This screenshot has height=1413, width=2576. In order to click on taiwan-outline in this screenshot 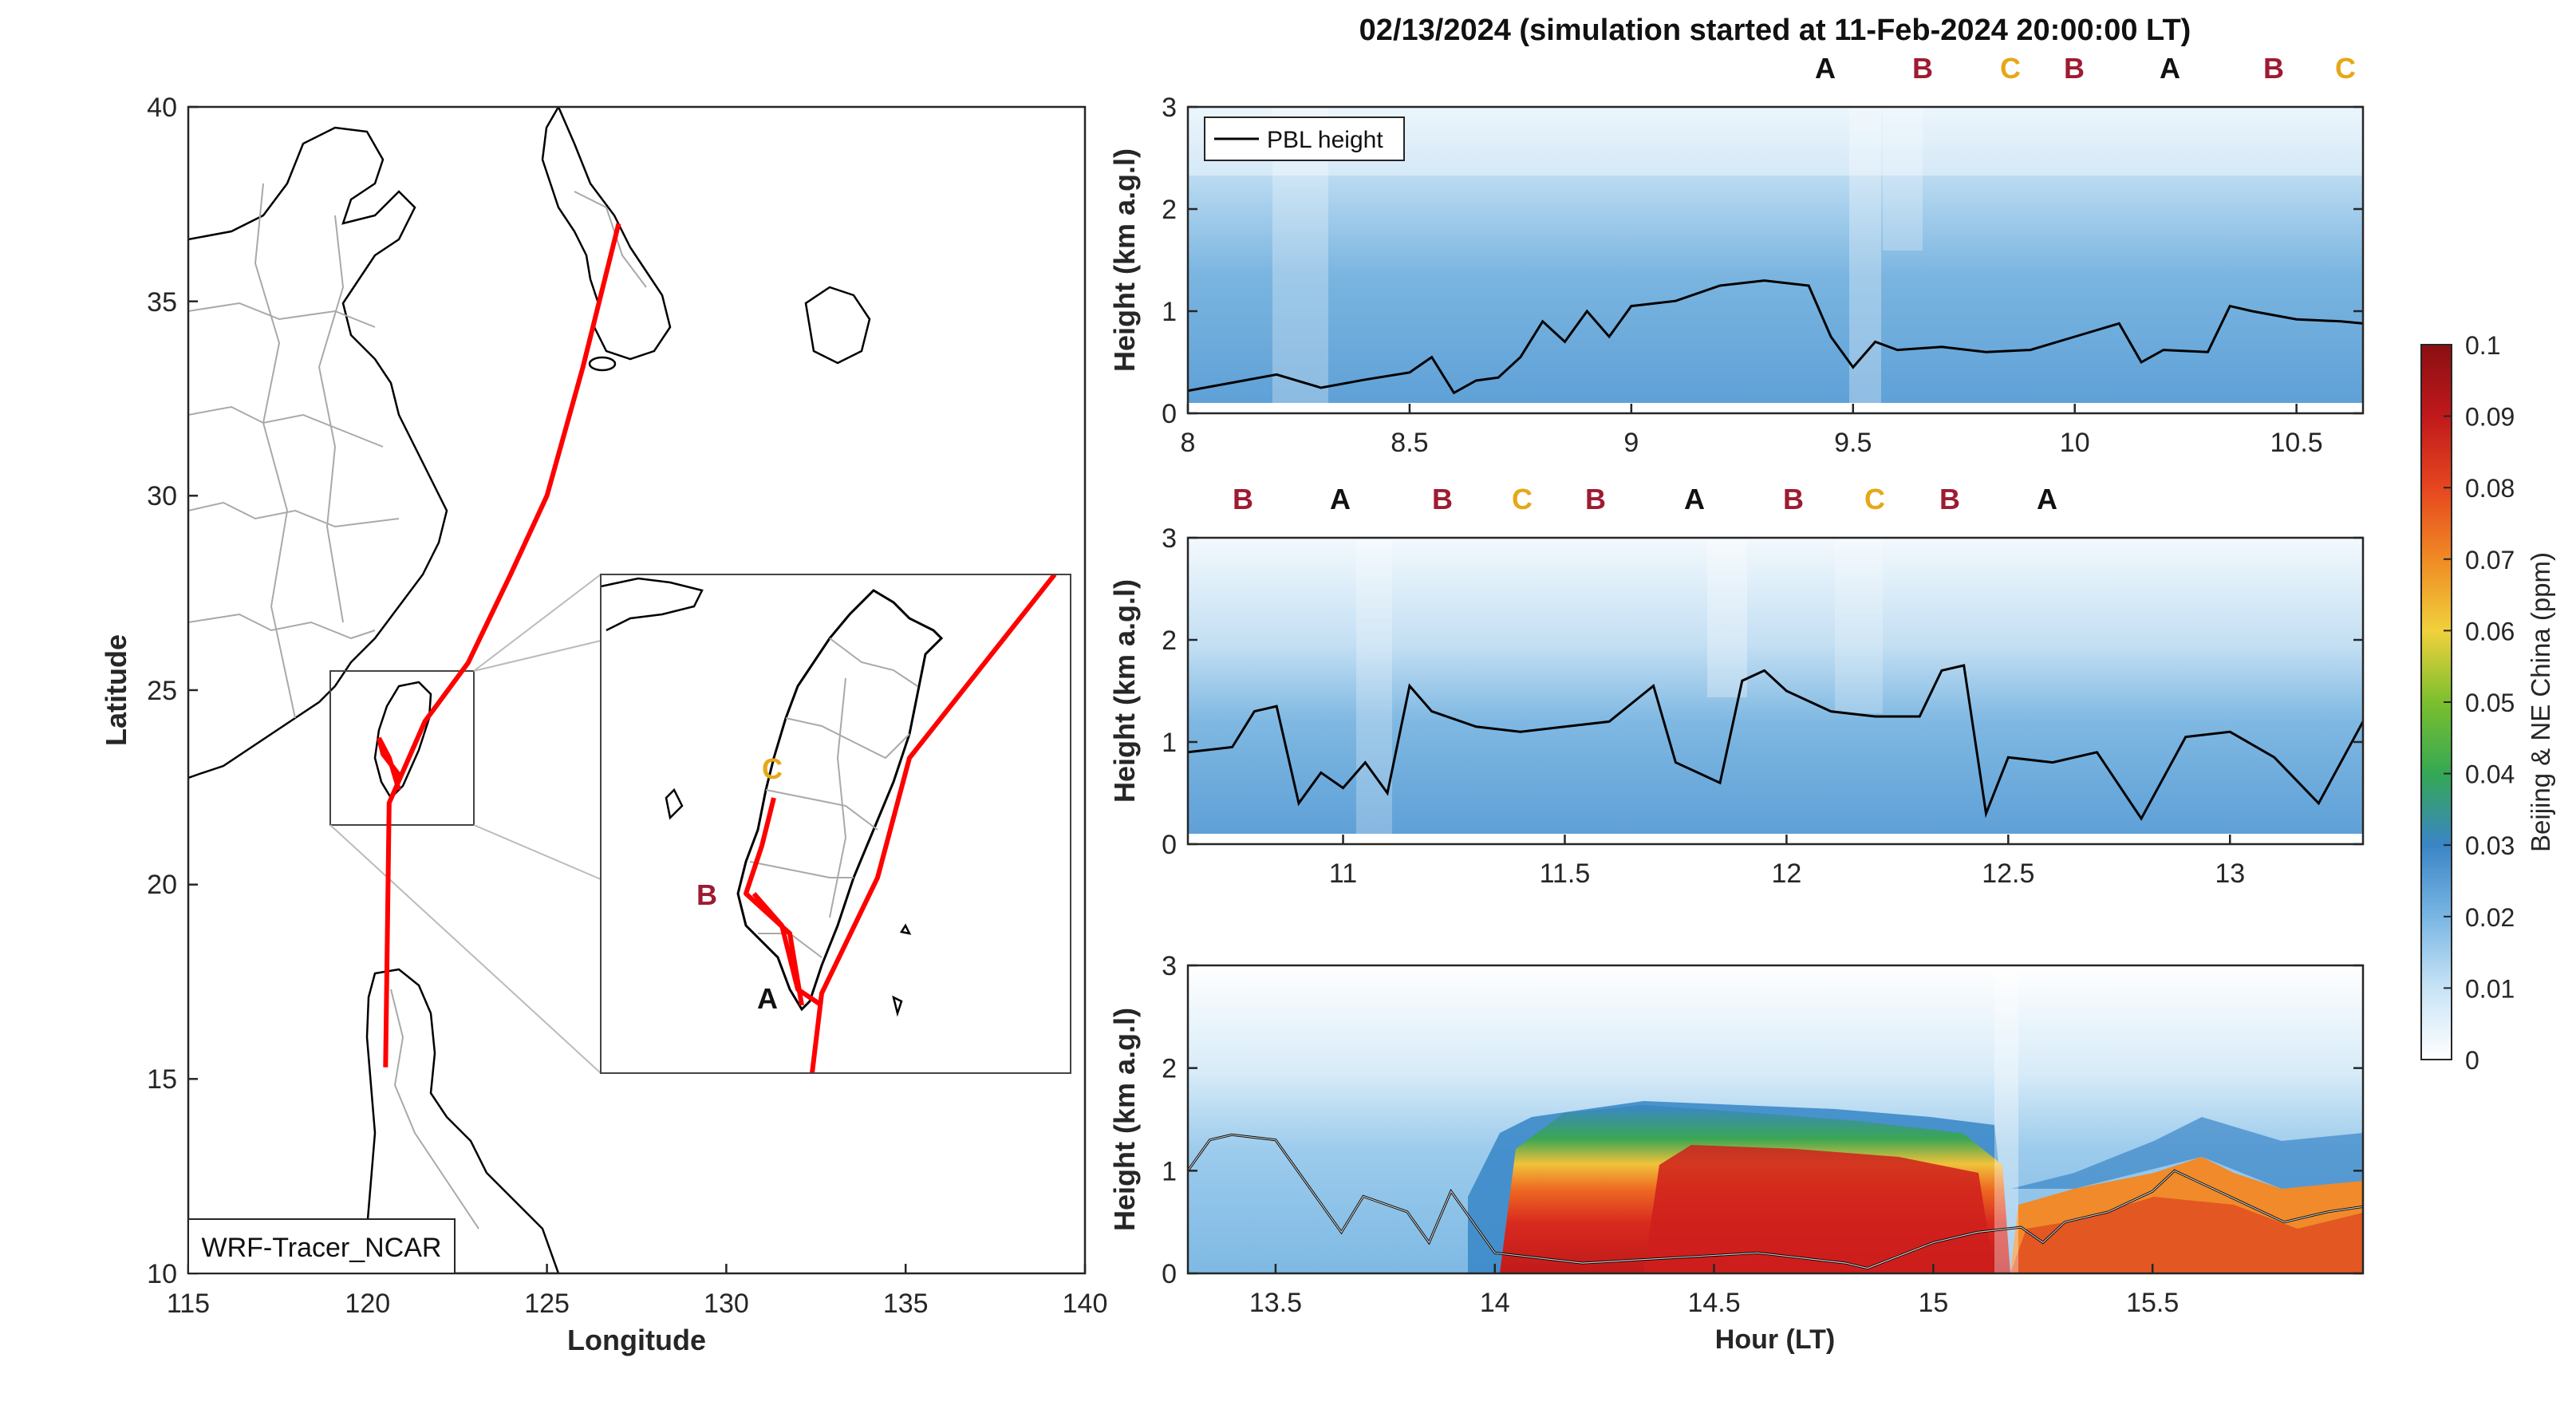, I will do `click(402, 740)`.